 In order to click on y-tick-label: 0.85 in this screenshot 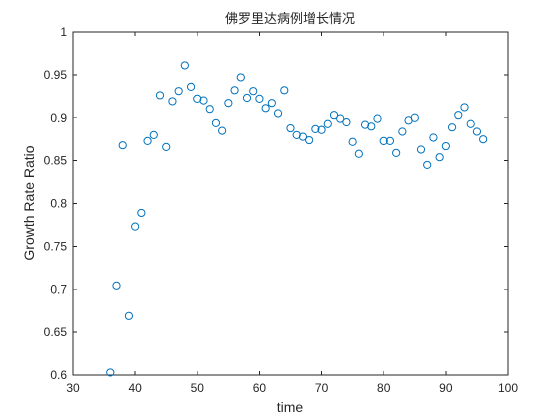, I will do `click(56, 161)`.